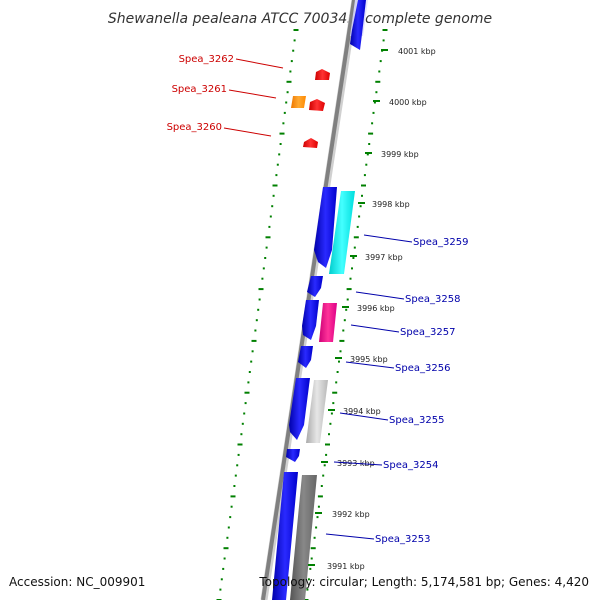  Describe the element at coordinates (432, 299) in the screenshot. I see `gene-label-spea-3258: Spea_3258` at that location.